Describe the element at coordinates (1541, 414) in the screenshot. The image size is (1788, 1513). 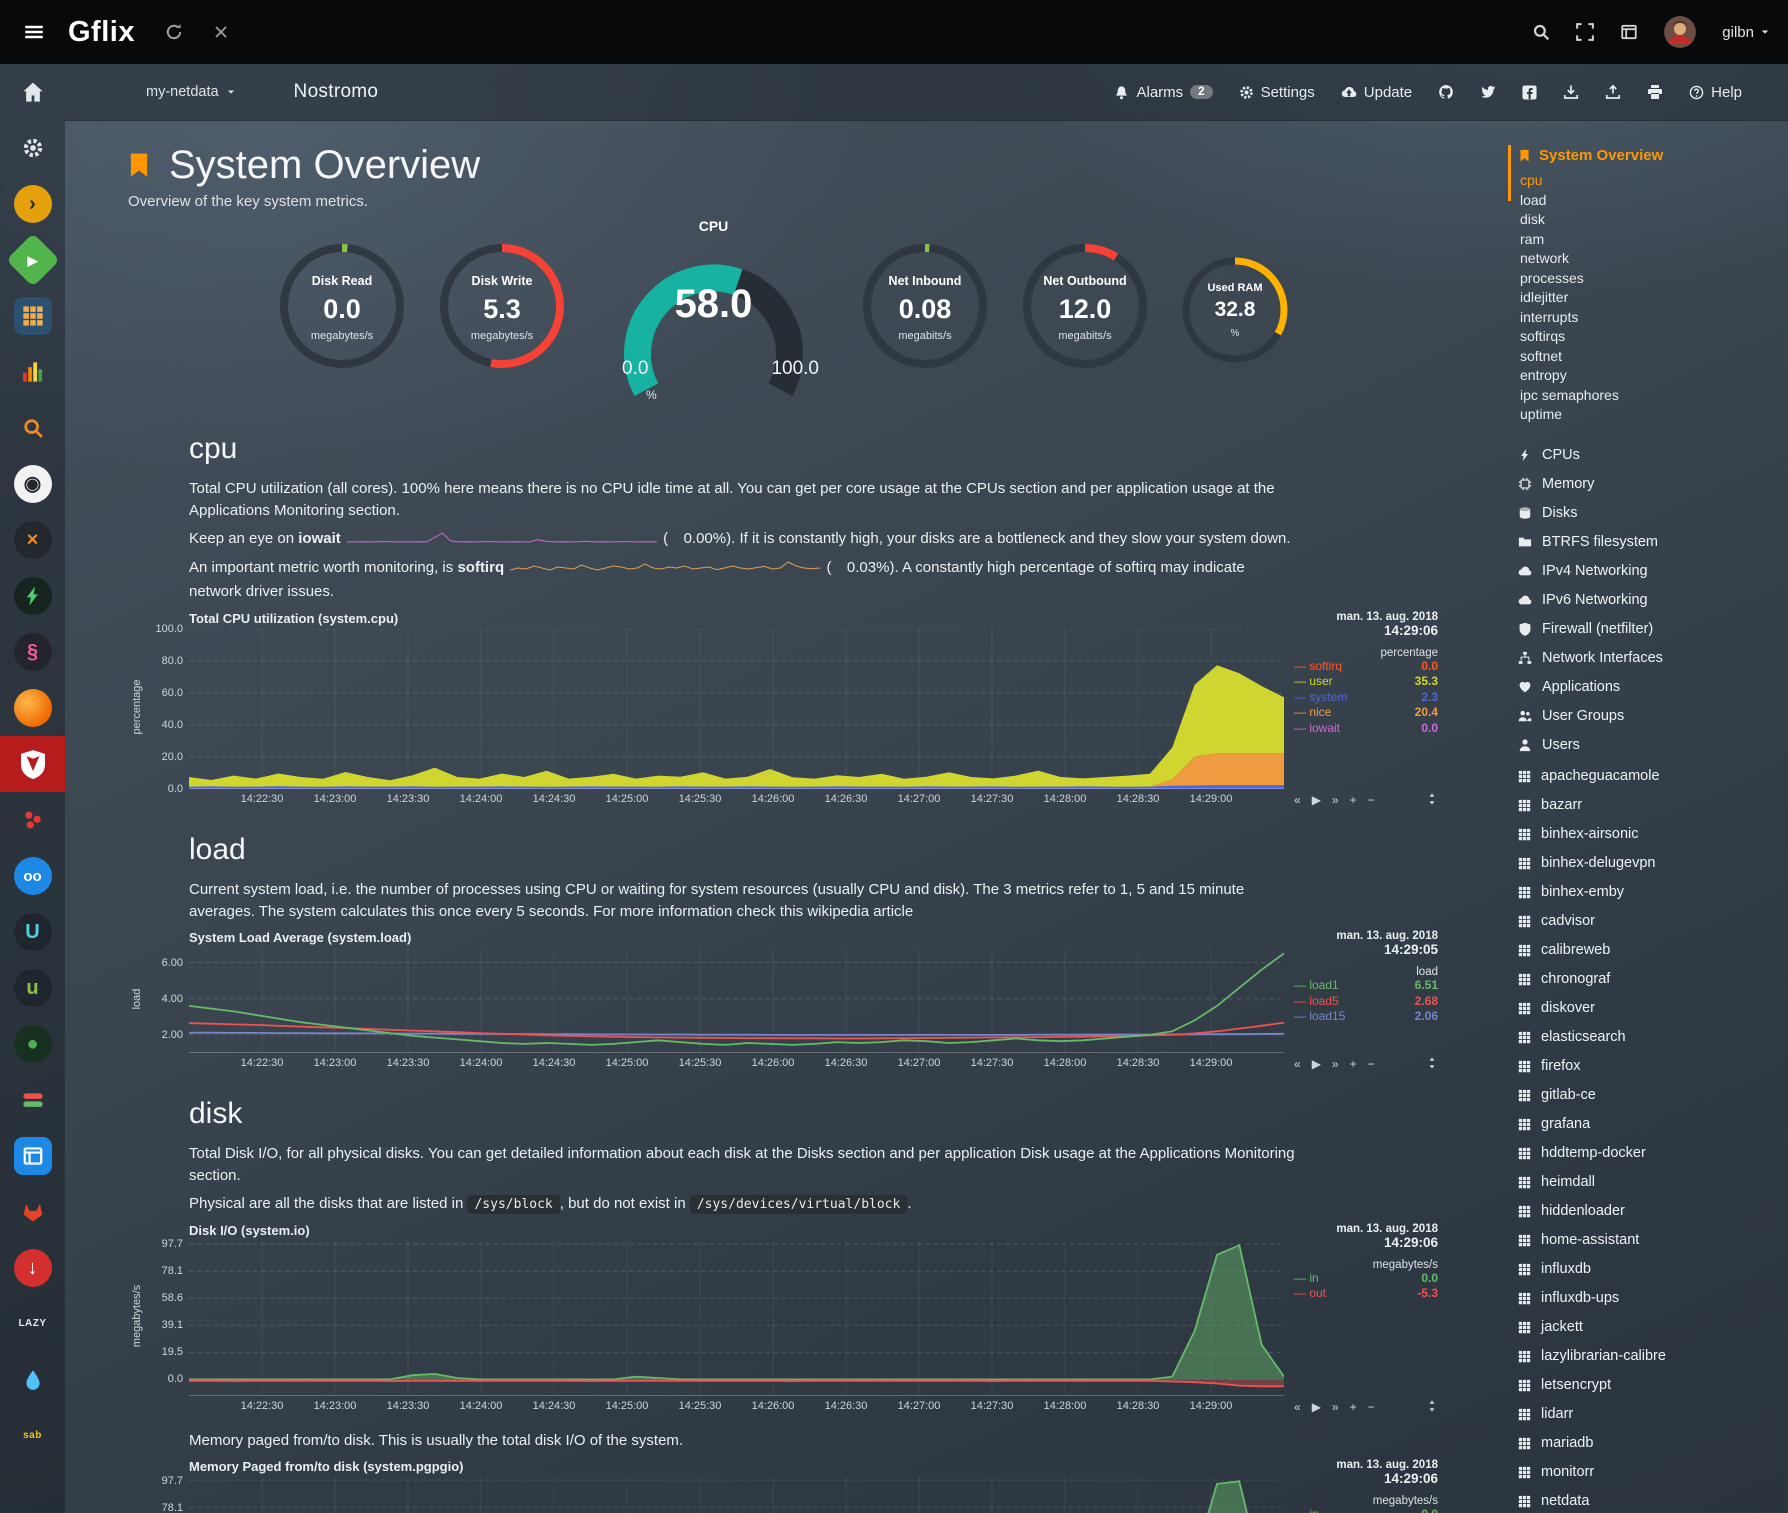
I see `nav-item-uptime: uptime` at that location.